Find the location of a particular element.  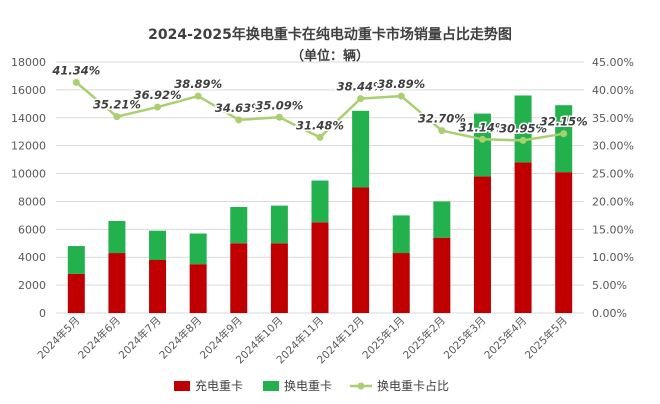

data-label: 31.14% is located at coordinates (483, 127).